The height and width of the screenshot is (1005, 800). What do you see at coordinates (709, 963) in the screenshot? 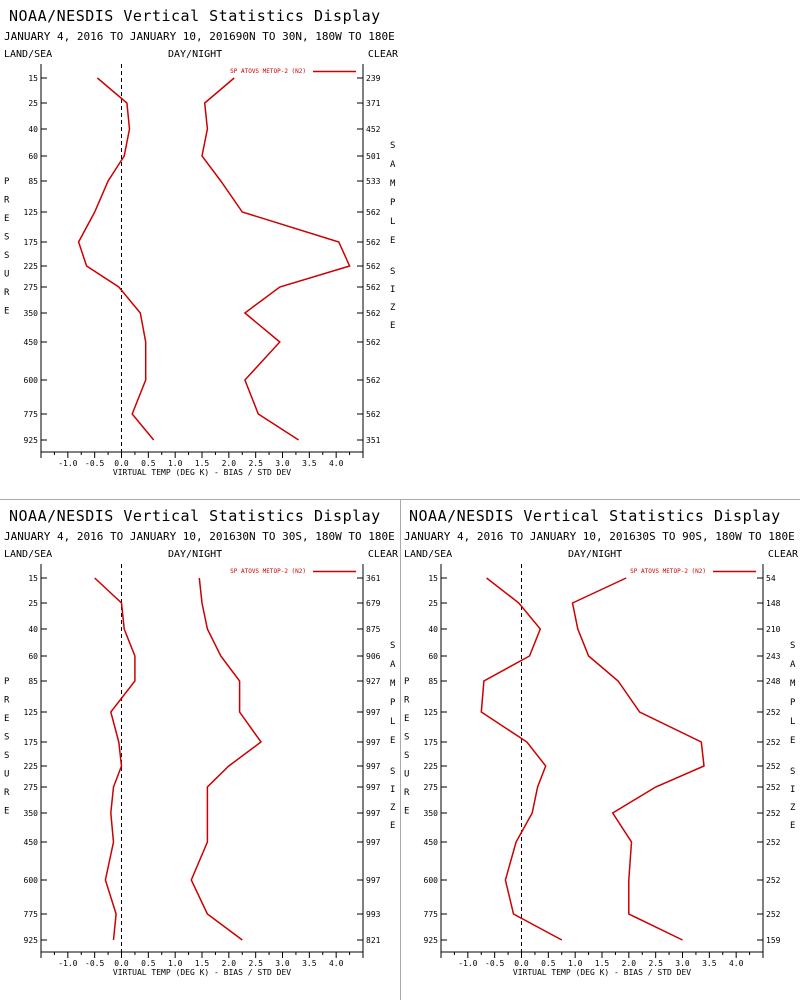
I see `x-tick-label: 3.5` at bounding box center [709, 963].